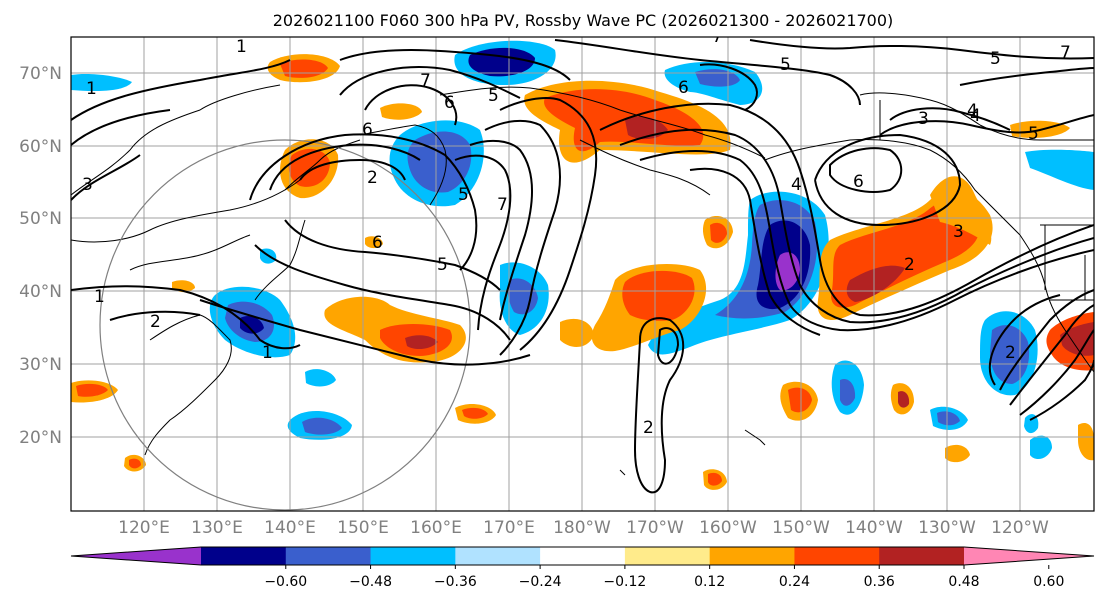  I want to click on lon-label: 120°W, so click(1020, 528).